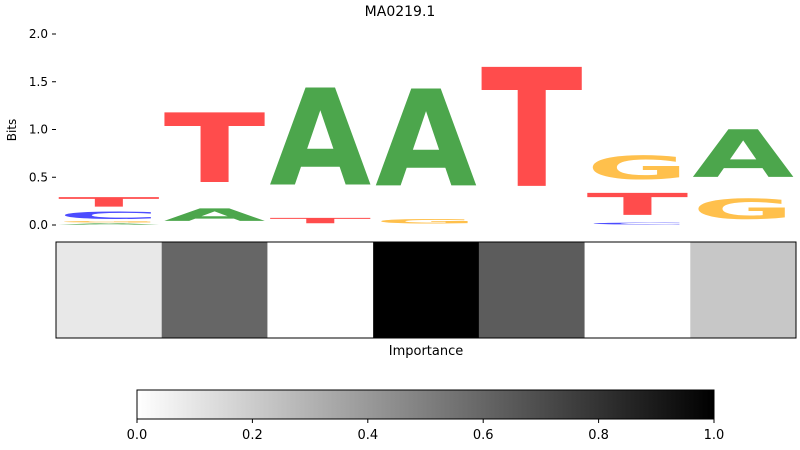  Describe the element at coordinates (38, 225) in the screenshot. I see `y-tick-label: 0.0` at that location.